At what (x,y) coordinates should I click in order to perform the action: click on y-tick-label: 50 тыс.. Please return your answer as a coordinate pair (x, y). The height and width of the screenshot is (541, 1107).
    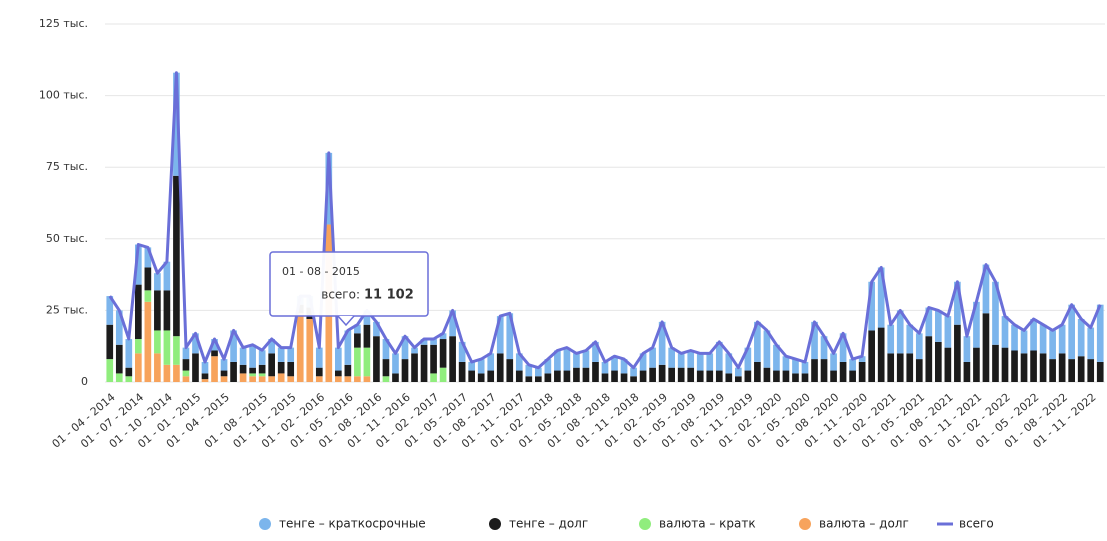
    Looking at the image, I should click on (67, 238).